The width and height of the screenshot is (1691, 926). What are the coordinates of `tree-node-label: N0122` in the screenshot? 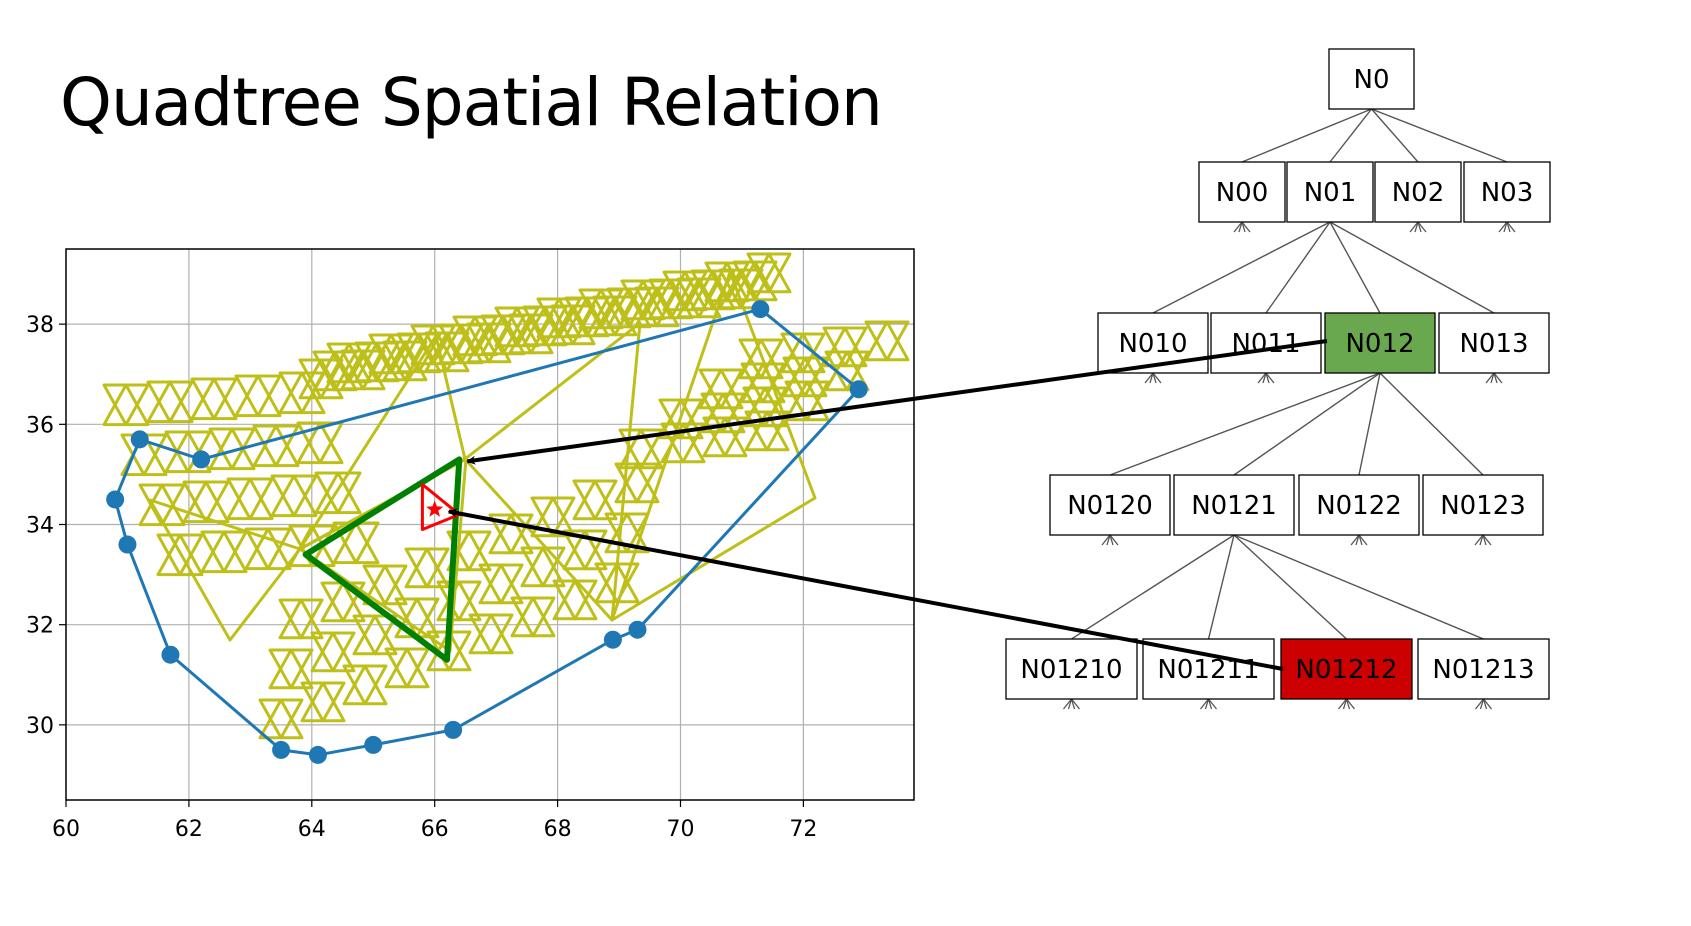 It's located at (1359, 506).